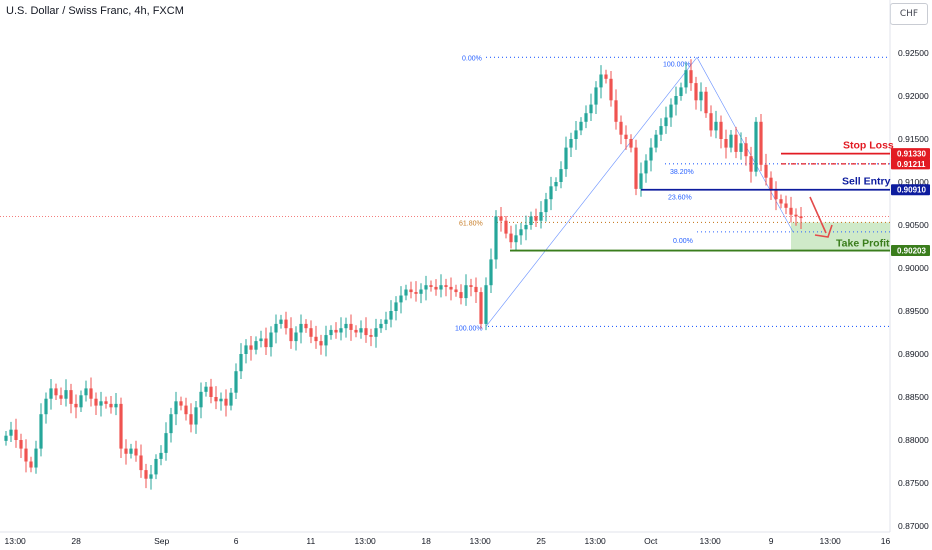  I want to click on fib-label-100-bottom: 100.00%, so click(469, 328).